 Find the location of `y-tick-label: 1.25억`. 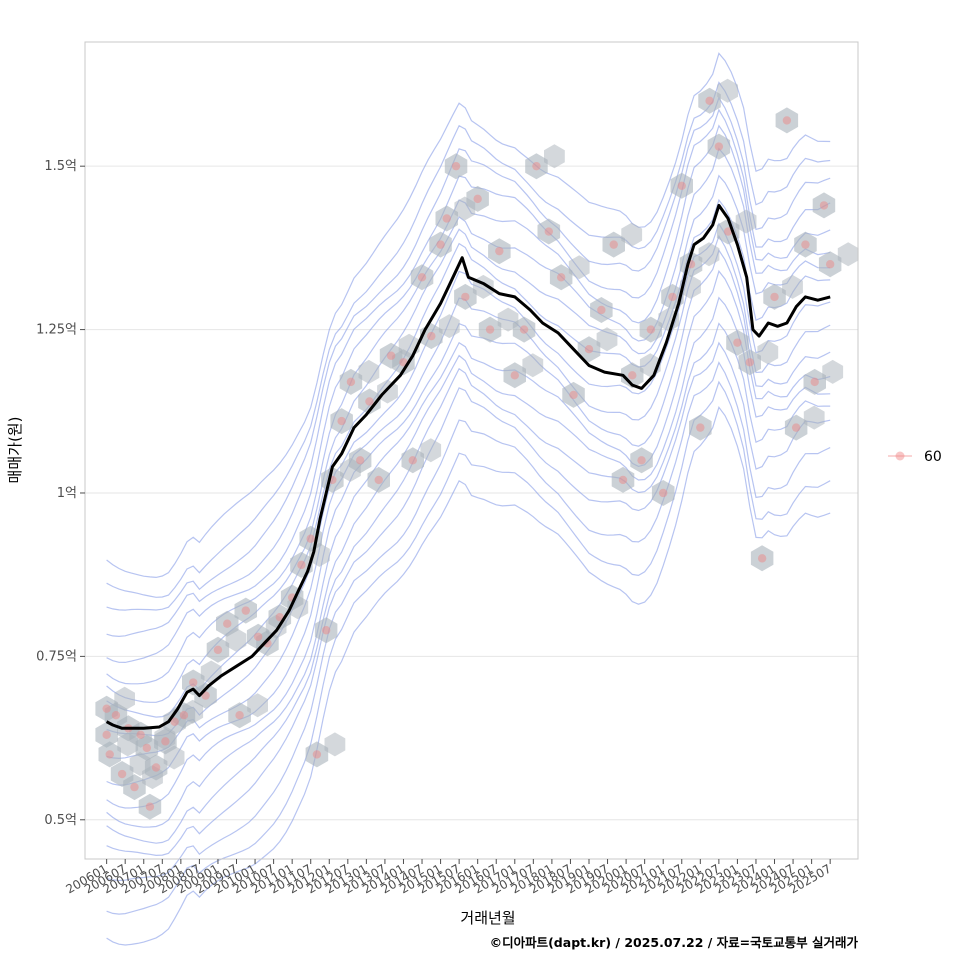

y-tick-label: 1.25억 is located at coordinates (56, 330).